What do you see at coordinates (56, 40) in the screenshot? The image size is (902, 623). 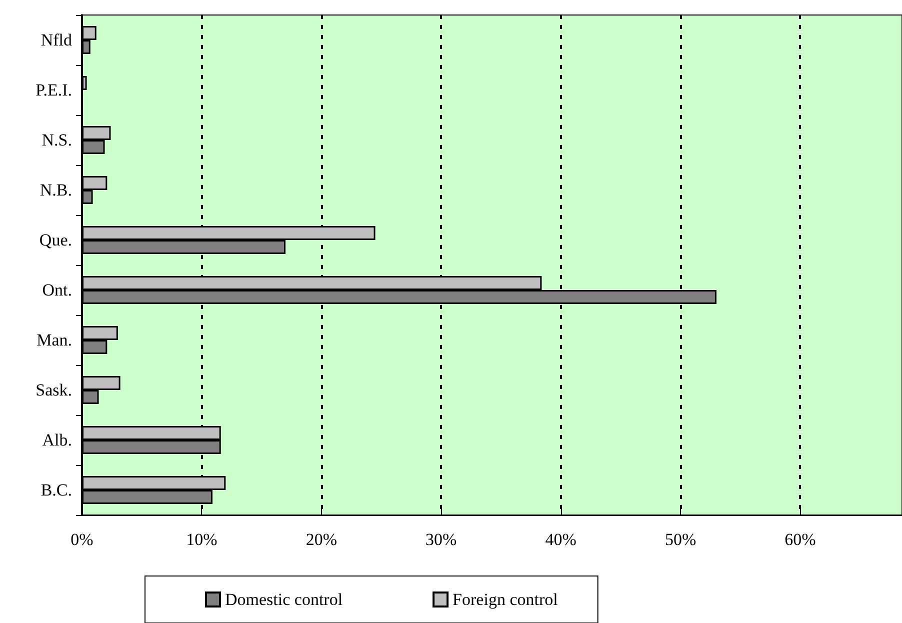 I see `y-tick-label: Nfld` at bounding box center [56, 40].